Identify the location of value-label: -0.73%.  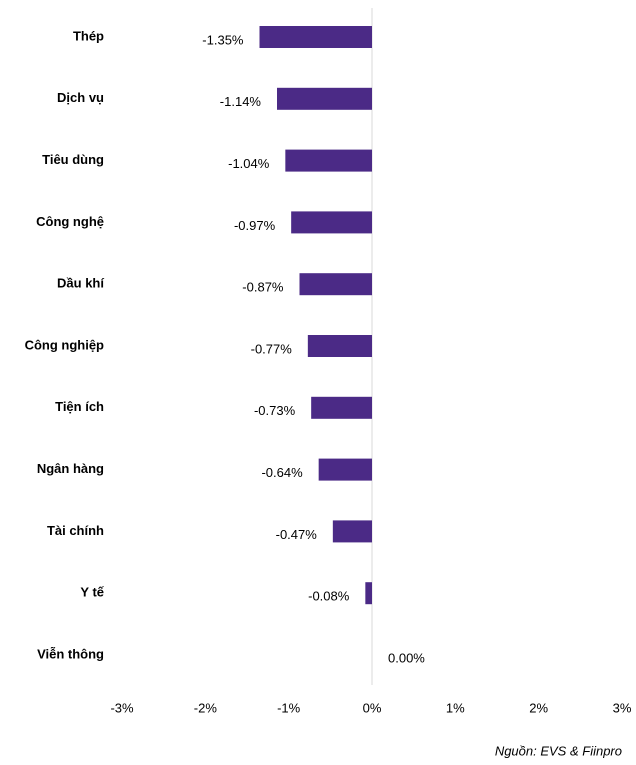
(275, 410).